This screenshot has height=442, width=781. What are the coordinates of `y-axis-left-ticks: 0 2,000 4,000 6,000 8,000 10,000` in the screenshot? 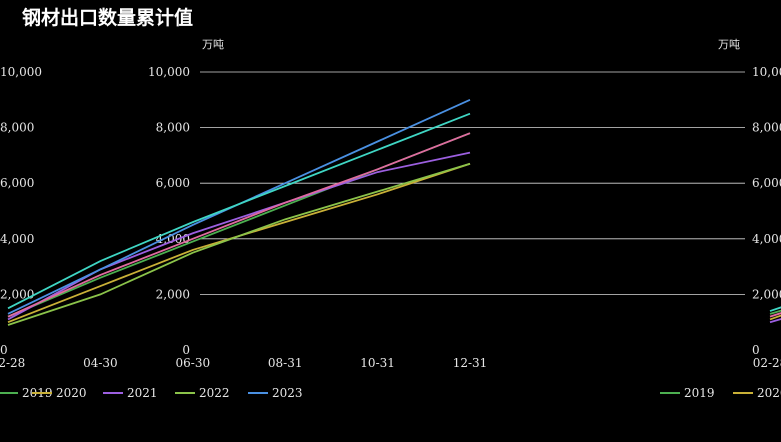 It's located at (21, 211).